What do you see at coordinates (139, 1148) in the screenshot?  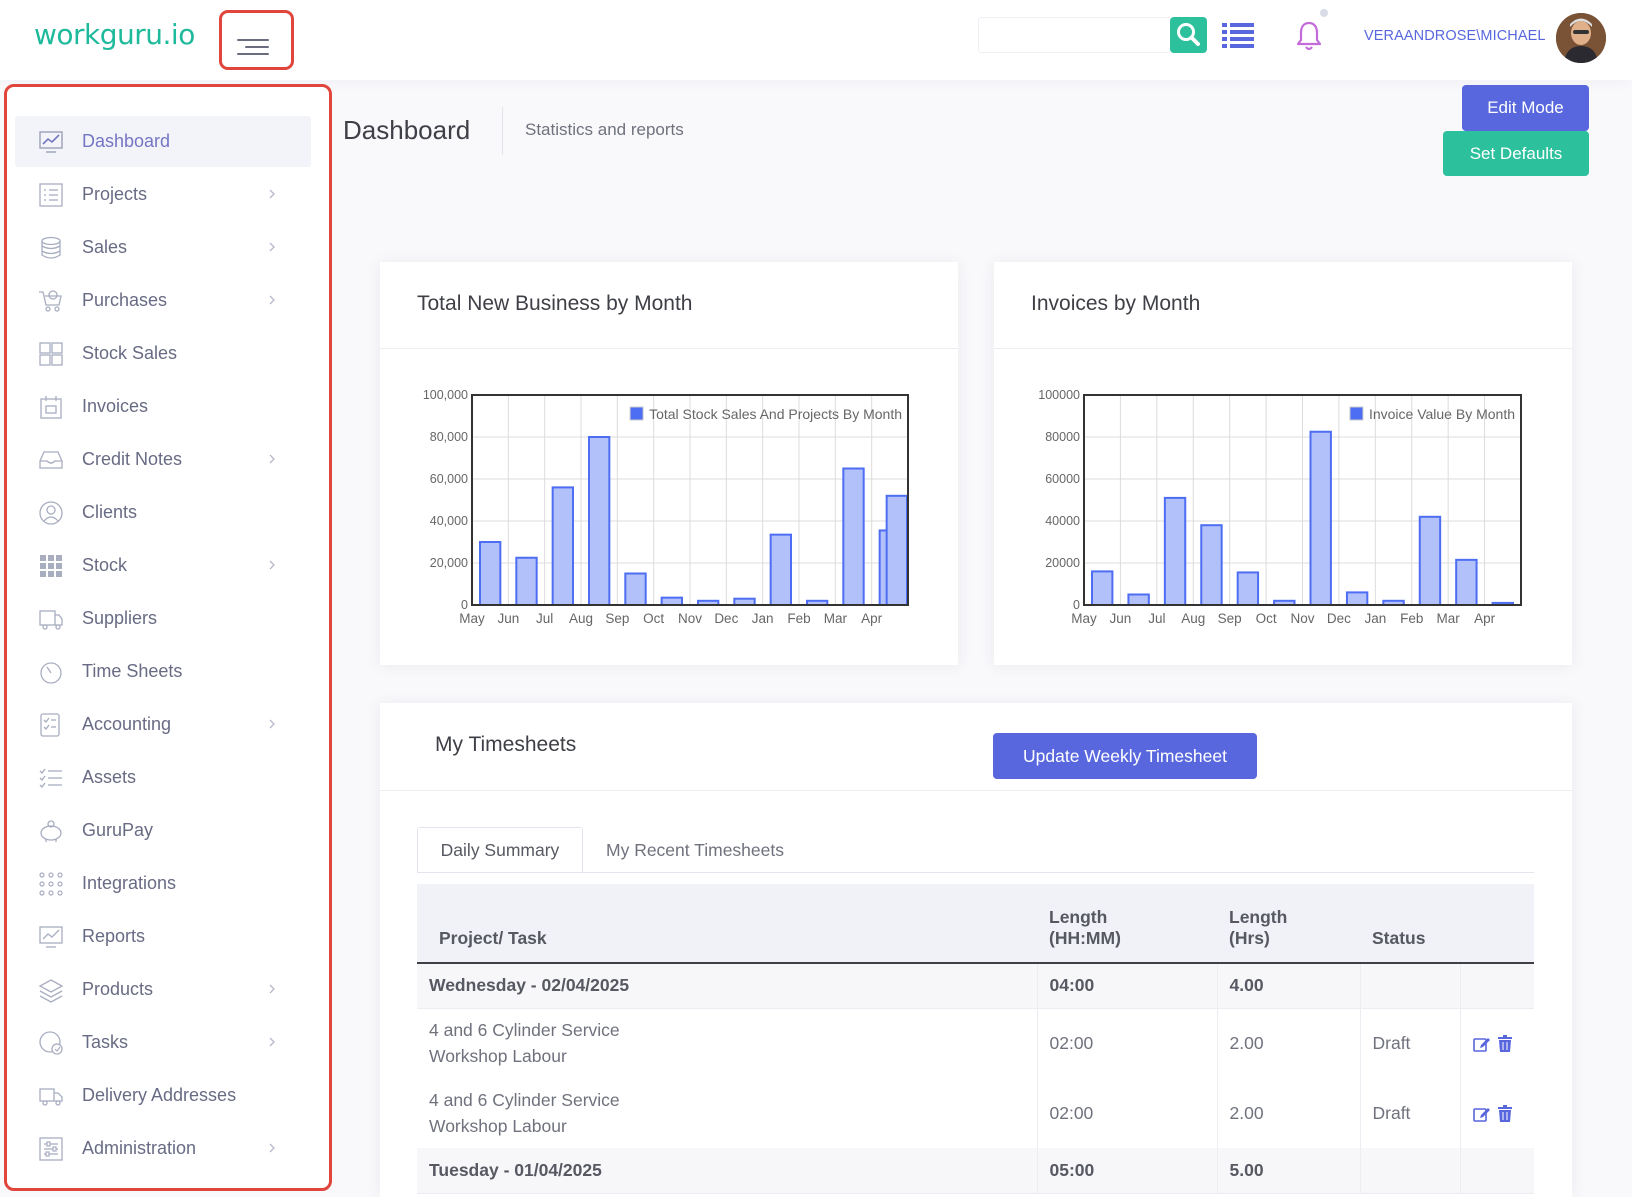 I see `sidebar-item-label: Administration` at bounding box center [139, 1148].